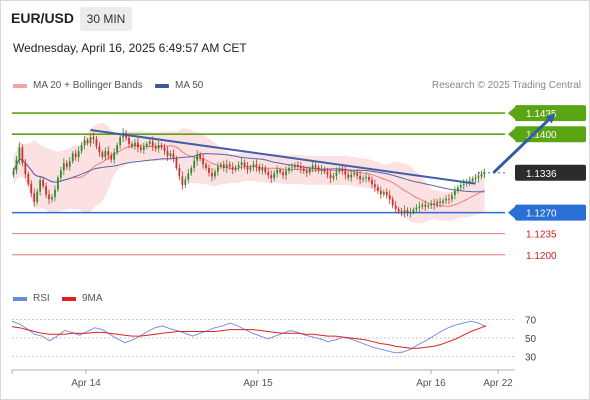 This screenshot has width=590, height=400. Describe the element at coordinates (521, 146) in the screenshot. I see `projection-arrow-shaft` at that location.